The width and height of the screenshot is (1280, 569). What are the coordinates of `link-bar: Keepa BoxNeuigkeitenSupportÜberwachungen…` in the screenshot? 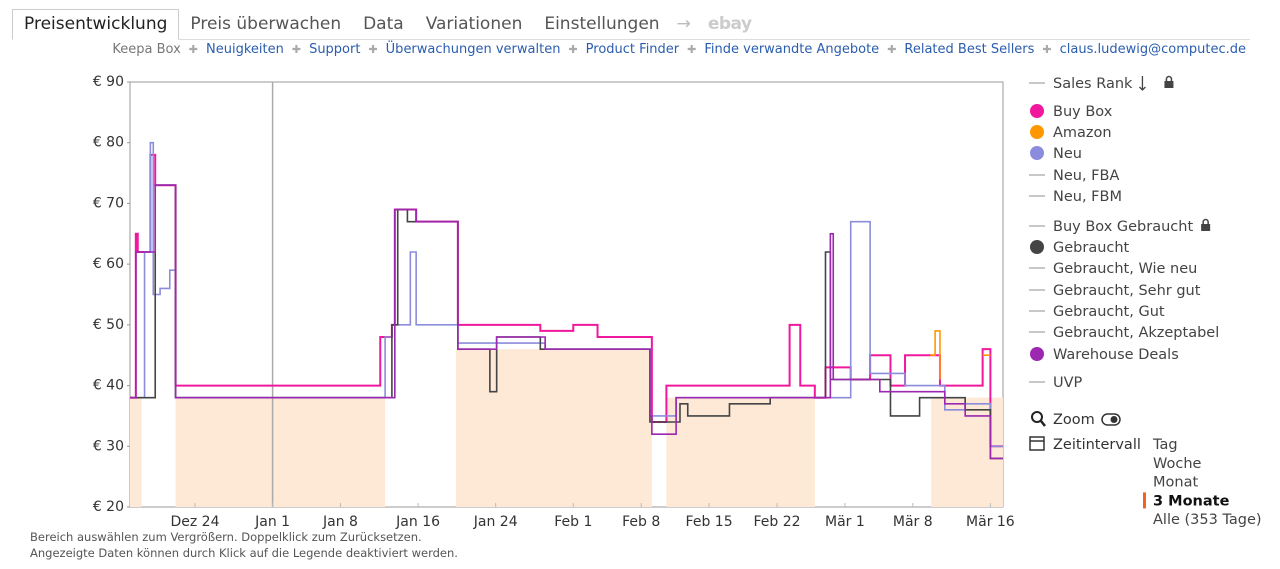 It's located at (679, 49).